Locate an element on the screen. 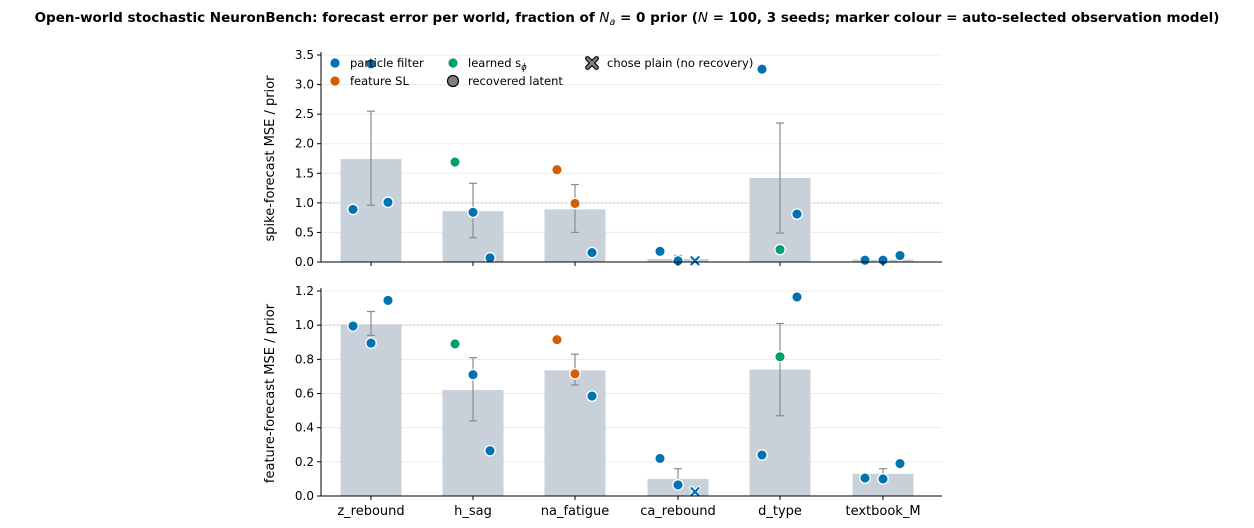 The height and width of the screenshot is (528, 1254). legend-label: recovered latent is located at coordinates (515, 81).